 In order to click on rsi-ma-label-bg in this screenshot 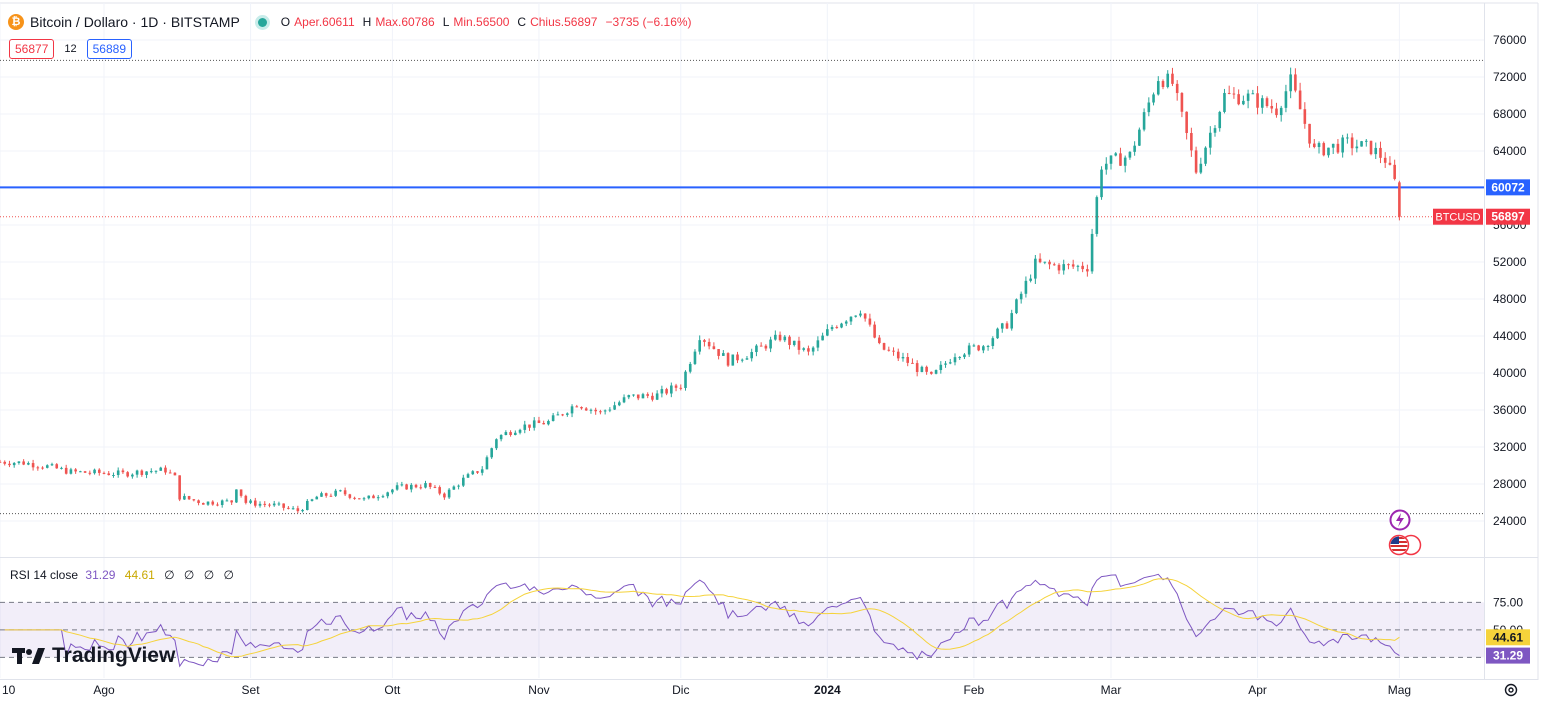, I will do `click(1508, 637)`.